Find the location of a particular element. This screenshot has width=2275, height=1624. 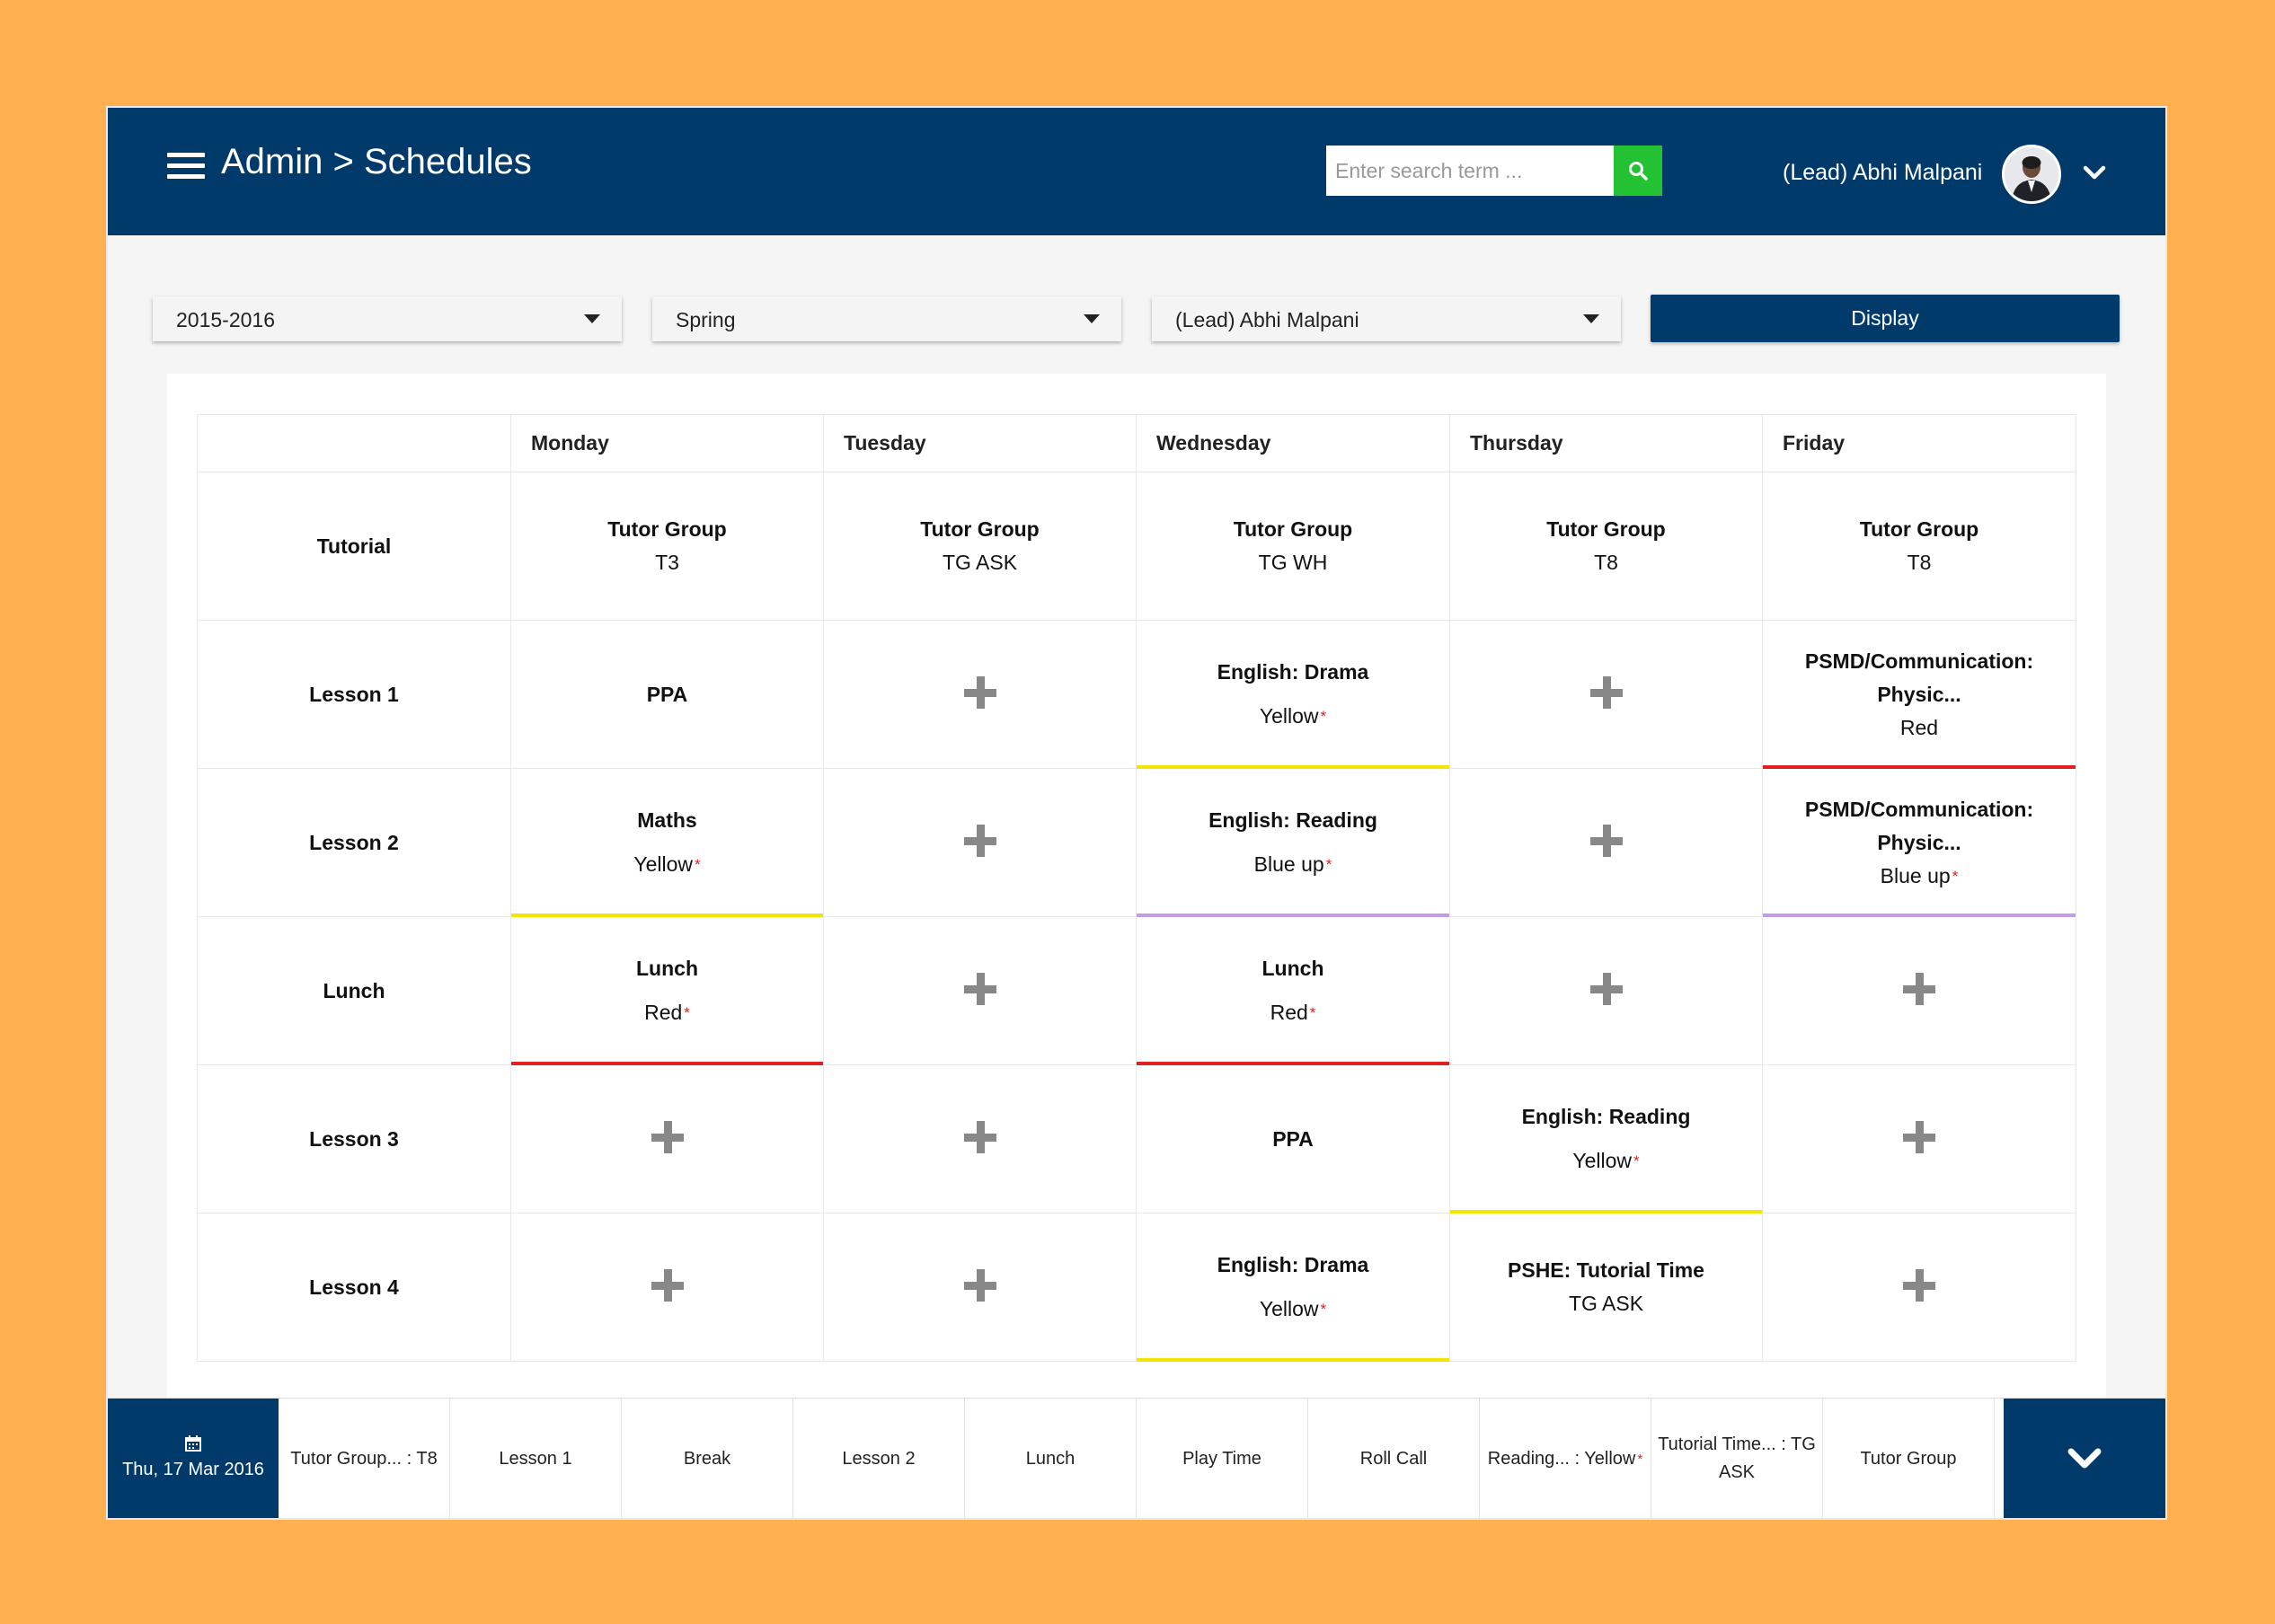

slot-content: English: Reading Yellow * is located at coordinates (1606, 1139).